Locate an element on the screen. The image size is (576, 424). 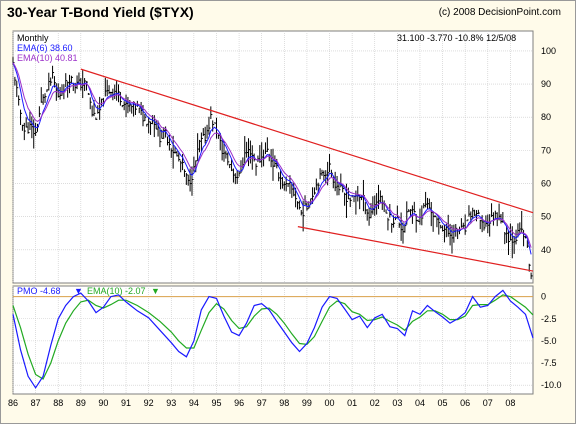
x-tick-label: 03 is located at coordinates (397, 403).